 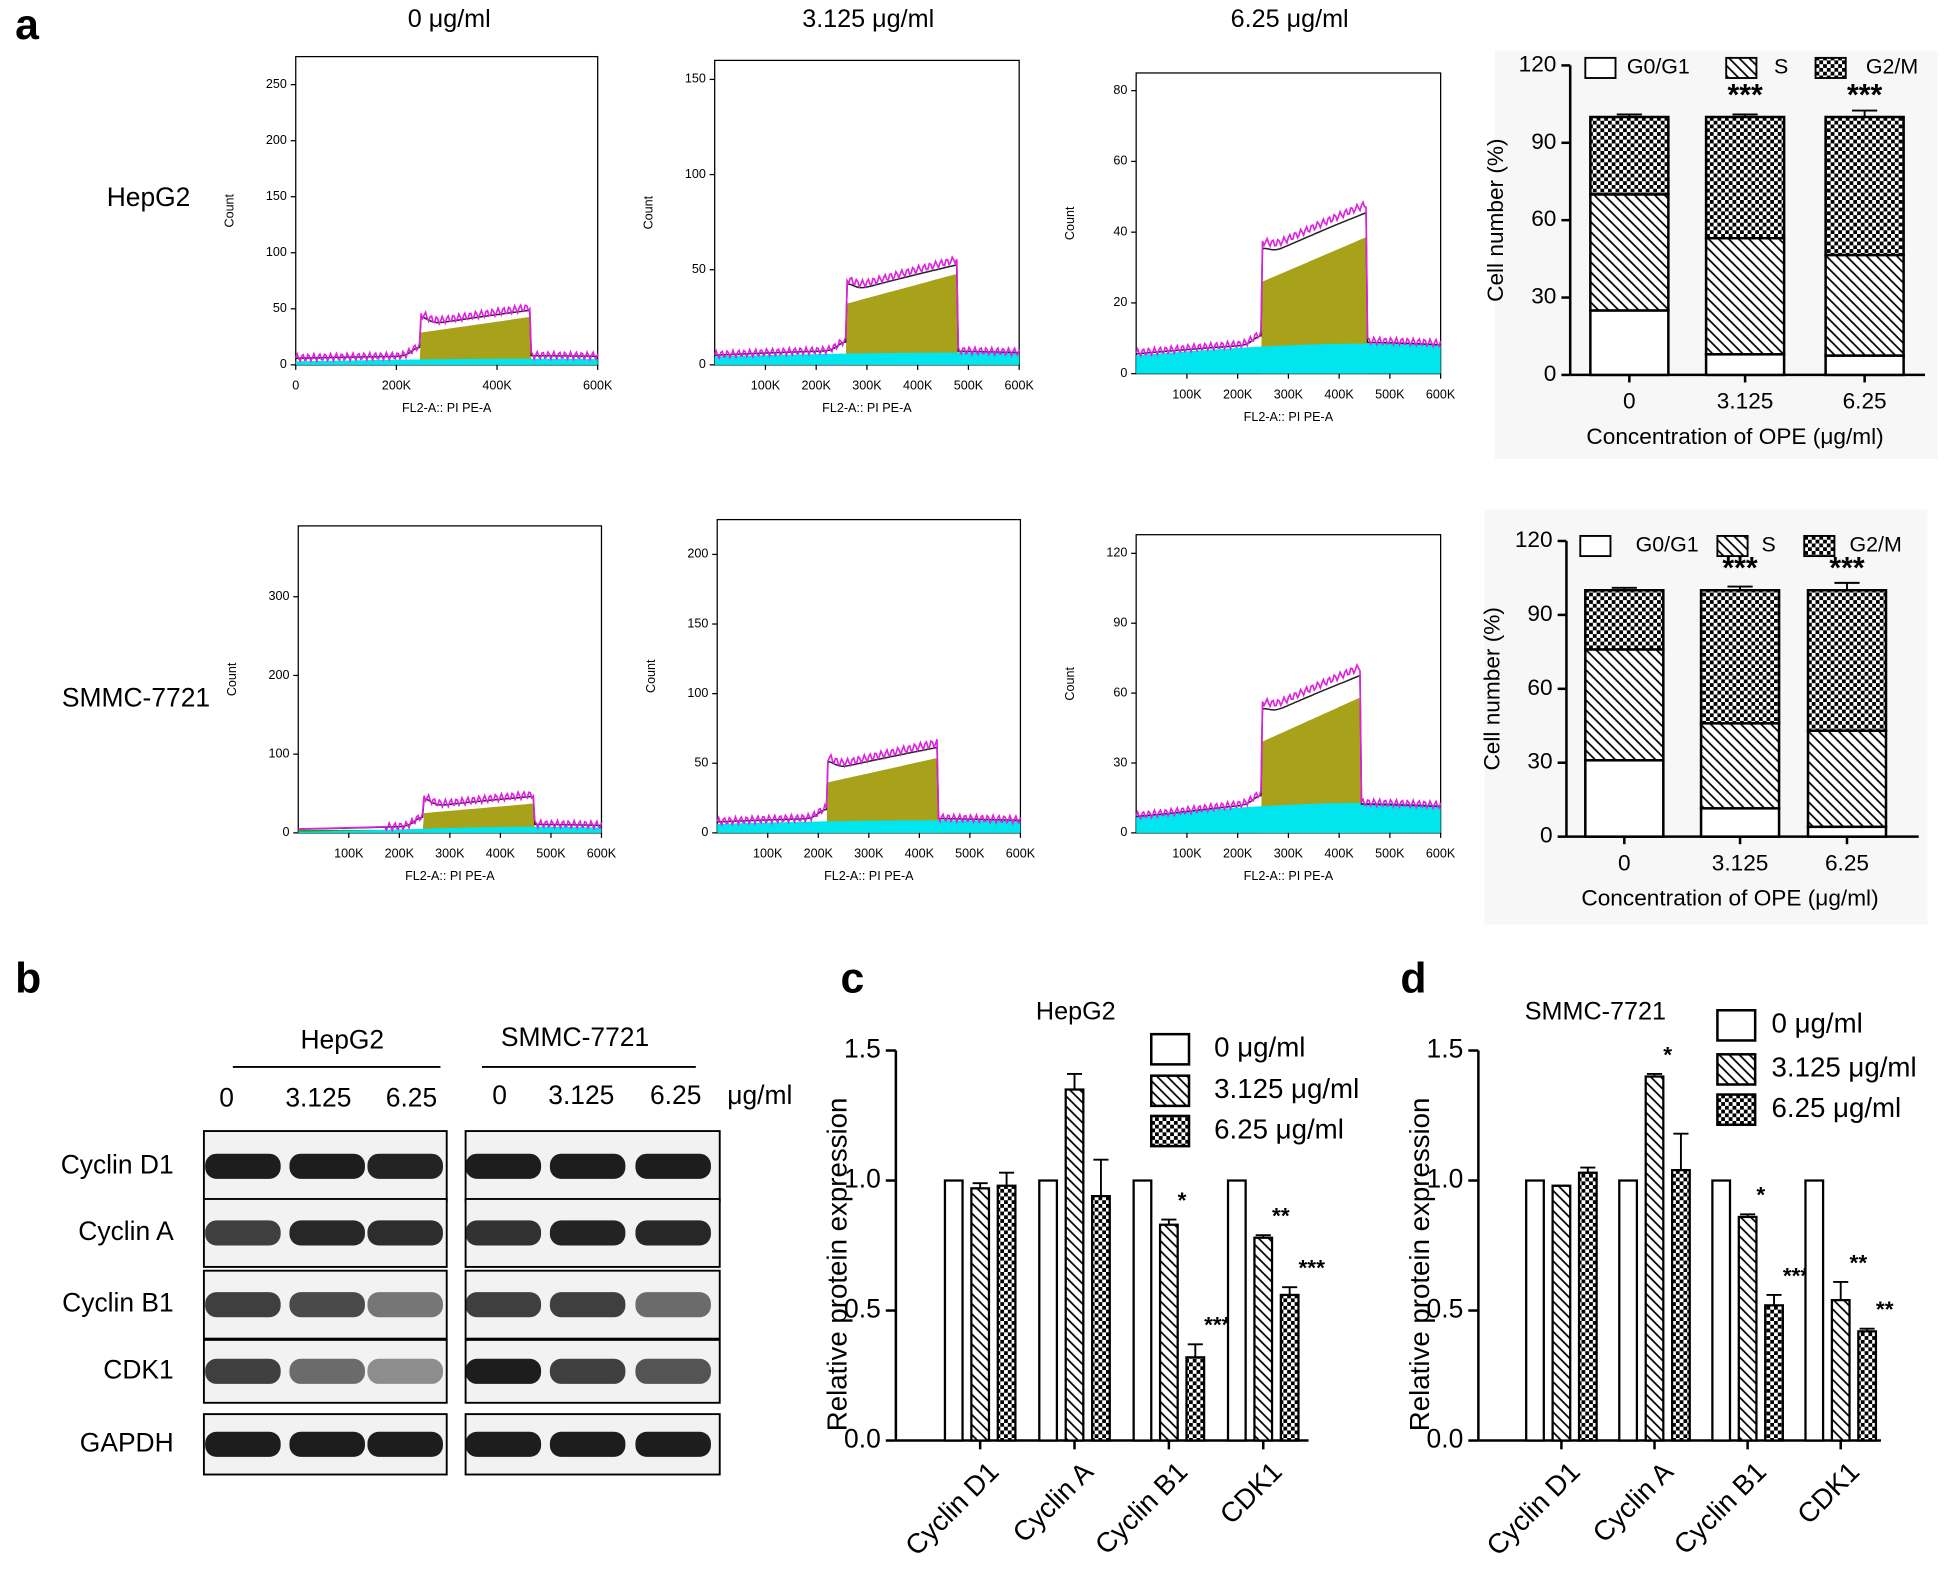 I want to click on significance: **, so click(x=1885, y=1309).